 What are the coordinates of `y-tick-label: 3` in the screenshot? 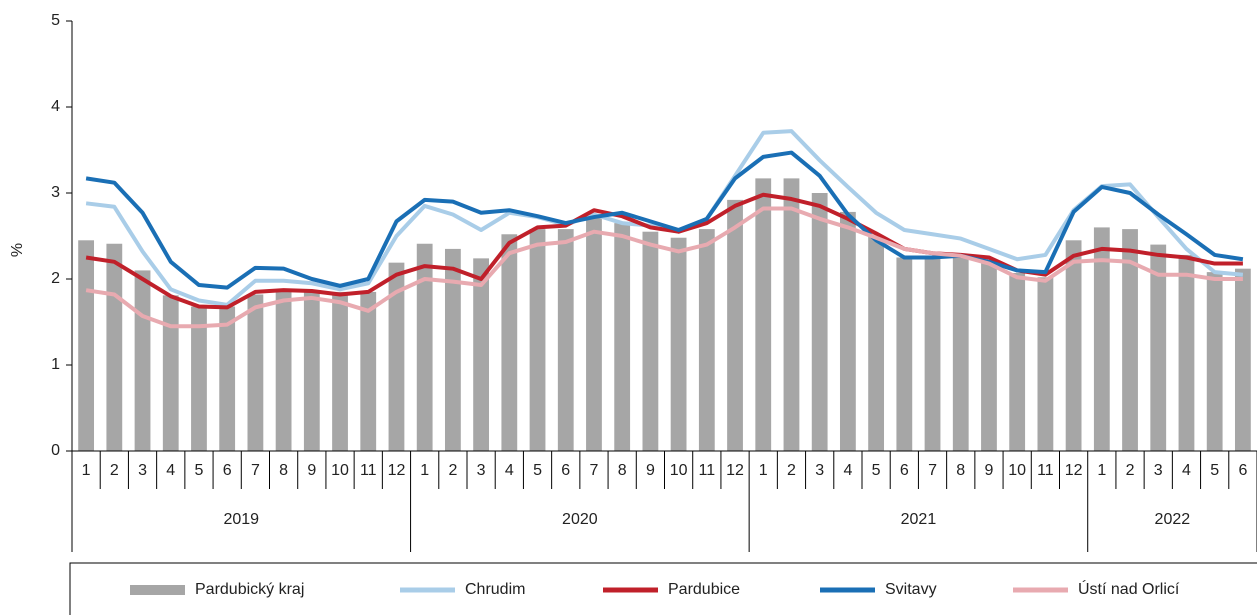 It's located at (55, 192).